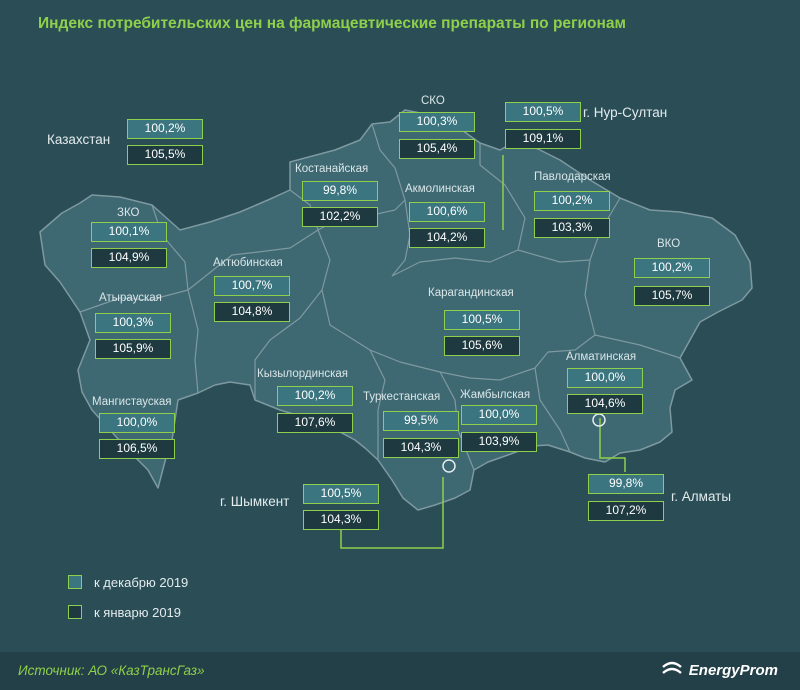 The image size is (800, 690). Describe the element at coordinates (248, 263) in the screenshot. I see `region-name: Актюбинская` at that location.